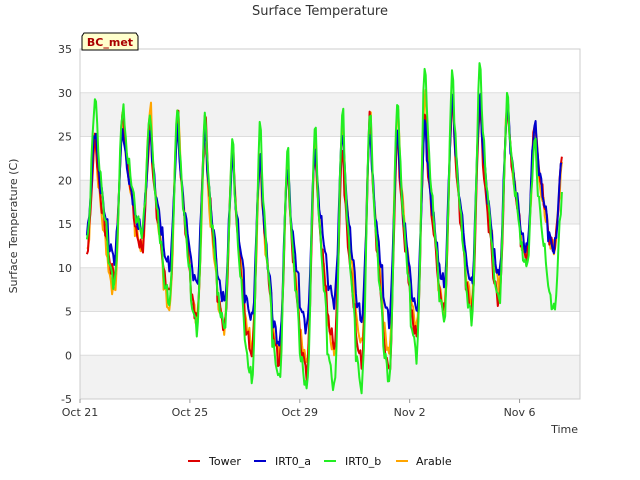 This screenshot has width=640, height=480. Describe the element at coordinates (564, 429) in the screenshot. I see `x-axis-label: Time` at that location.